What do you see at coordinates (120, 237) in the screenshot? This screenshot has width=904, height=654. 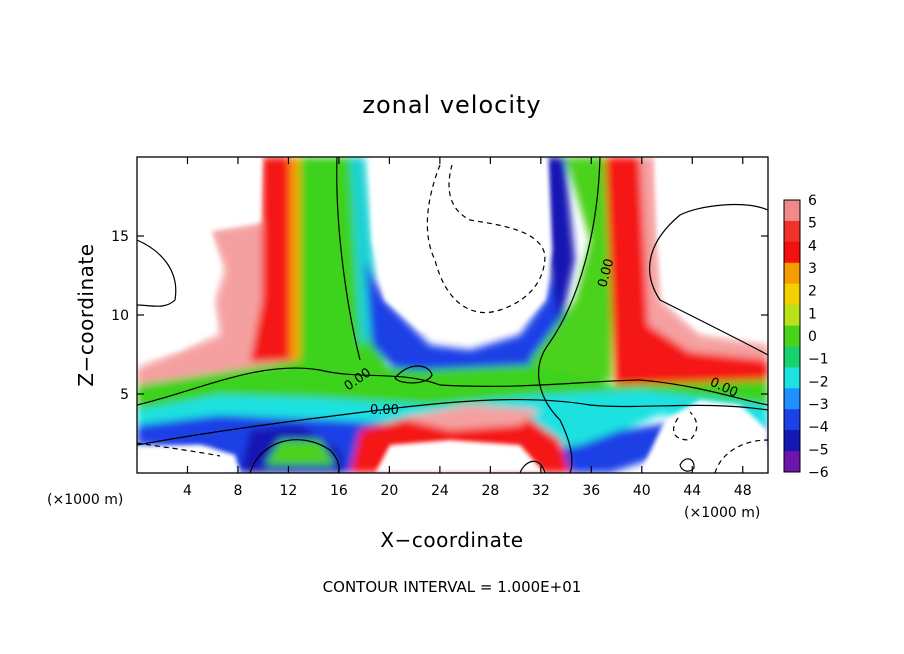 I see `y-tick-label: 15` at bounding box center [120, 237].